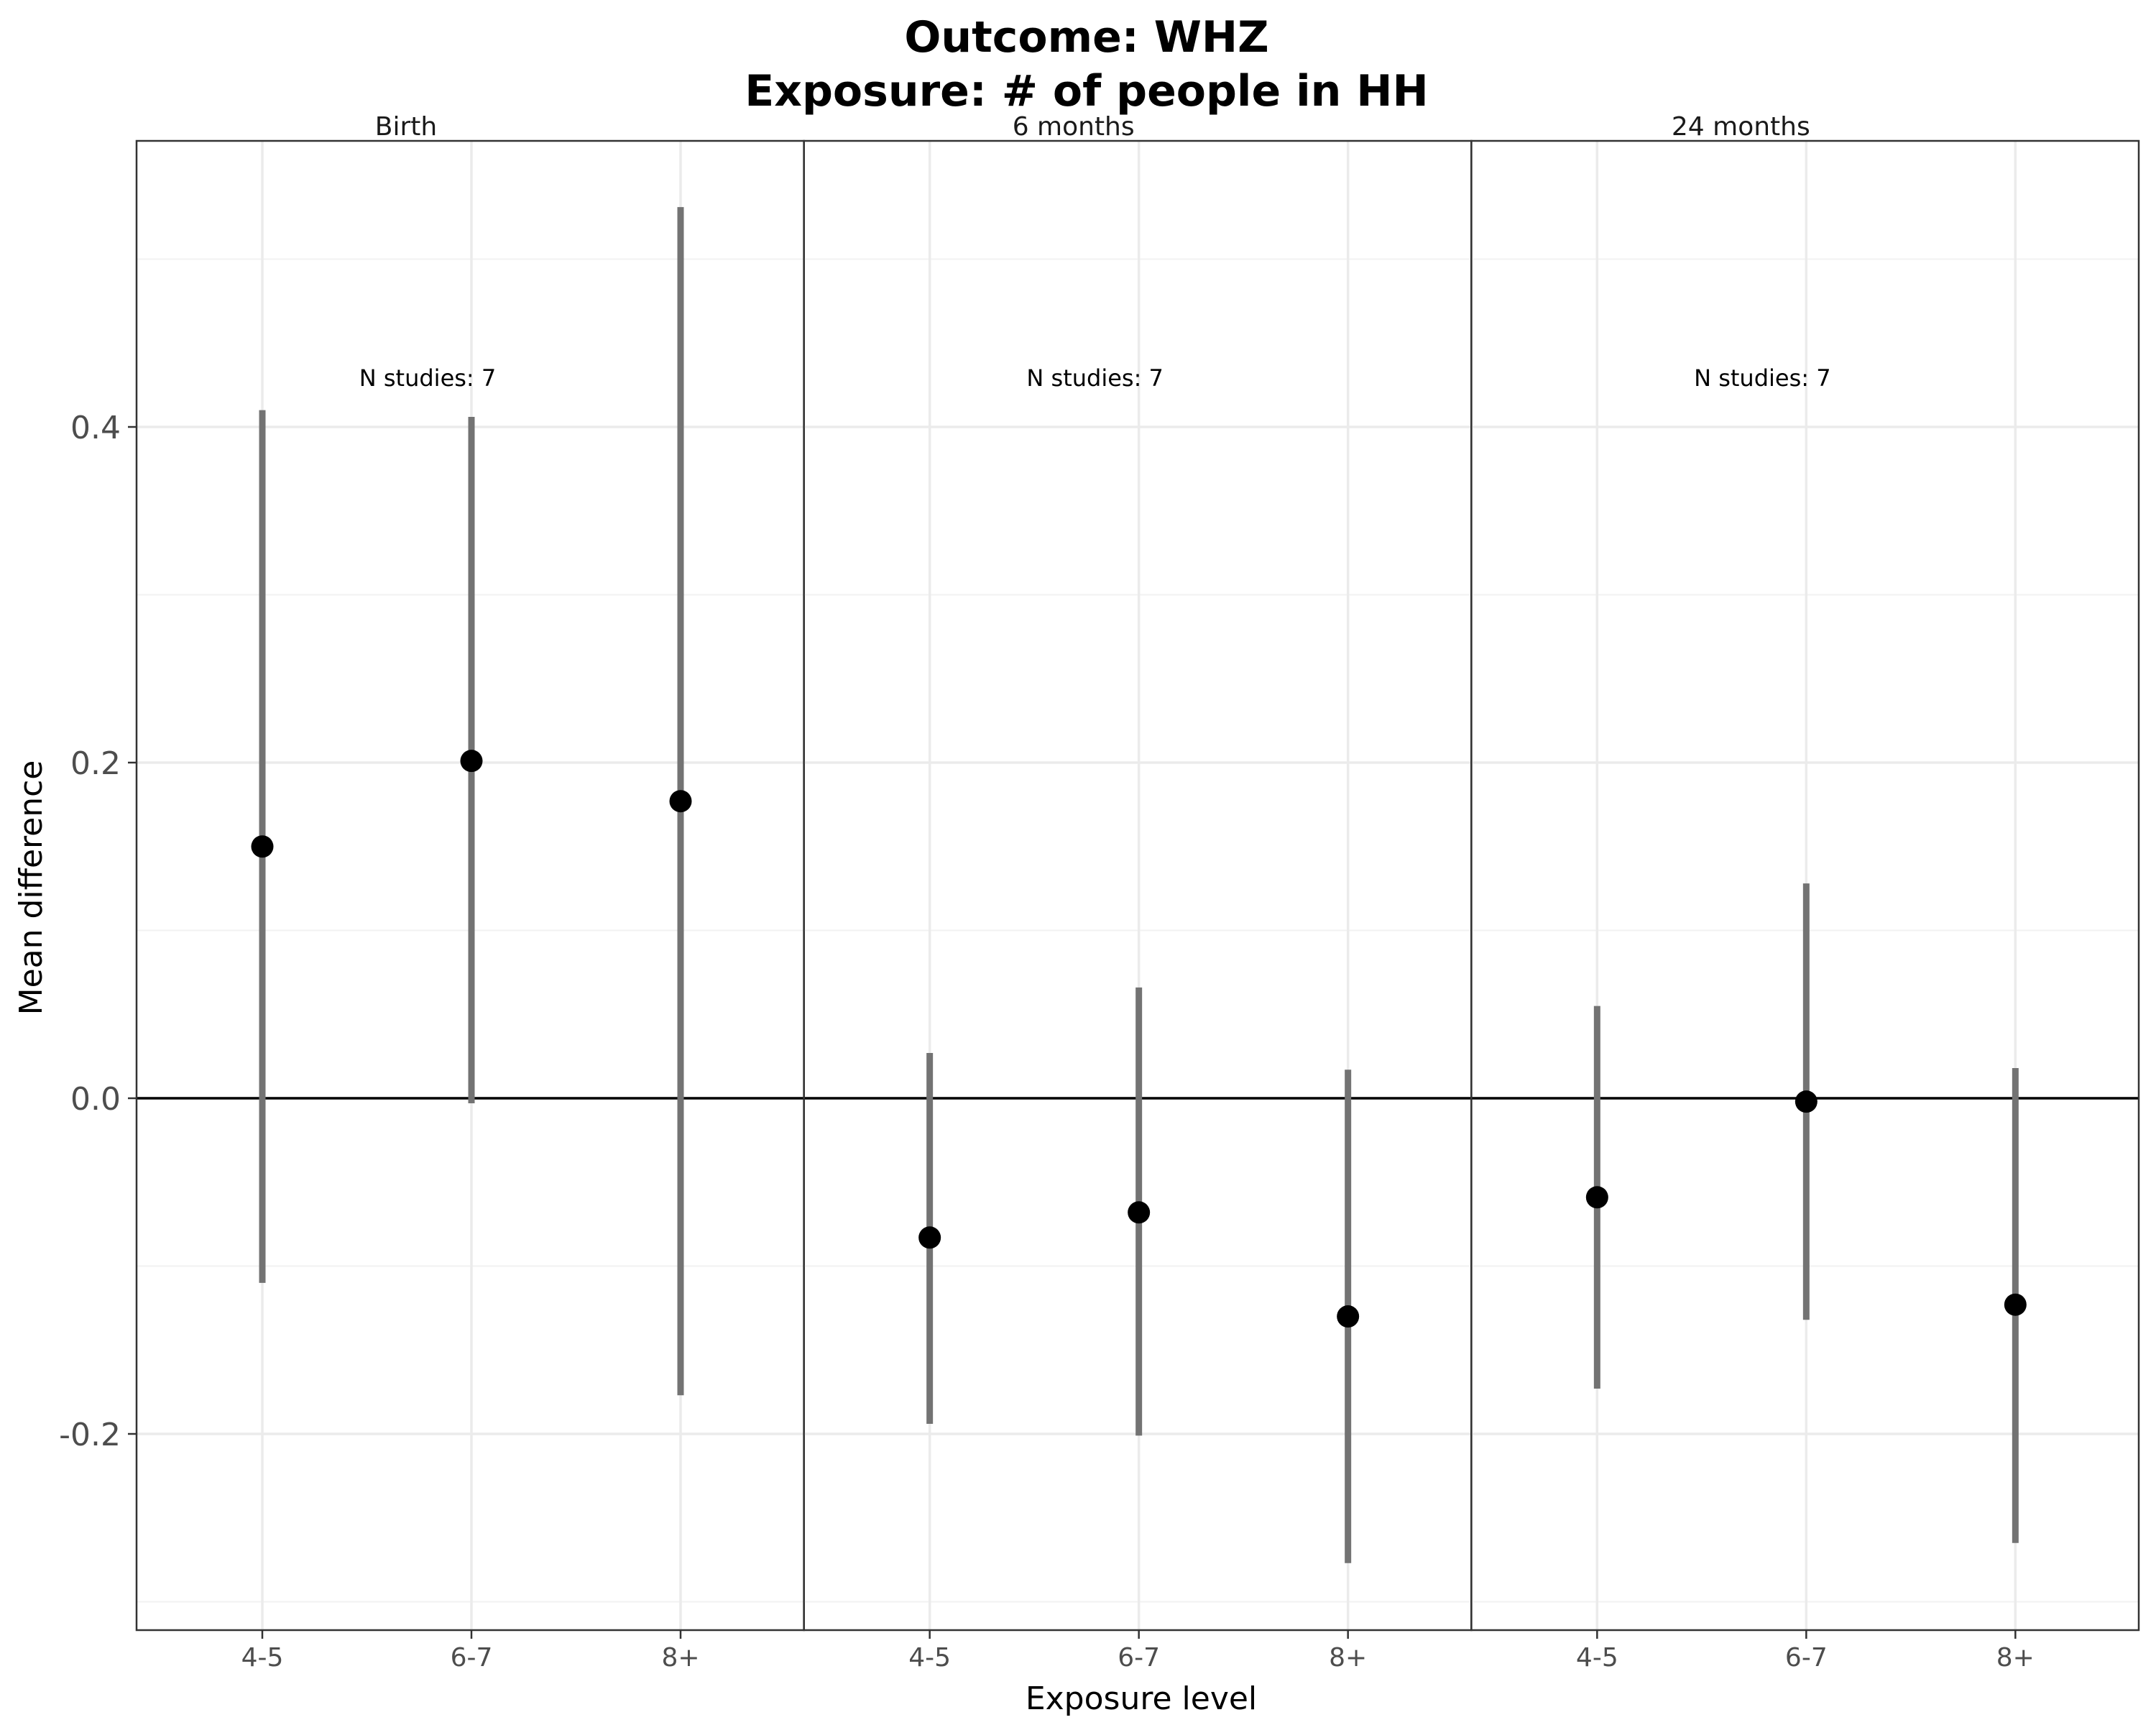 The height and width of the screenshot is (1725, 2156). What do you see at coordinates (1074, 127) in the screenshot?
I see `panel-strip-label: 6 months` at bounding box center [1074, 127].